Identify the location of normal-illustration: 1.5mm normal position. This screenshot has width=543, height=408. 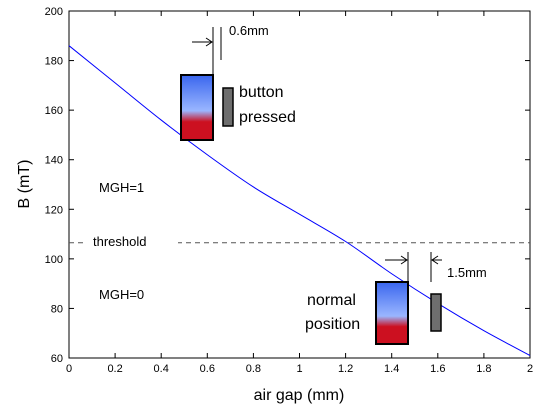
(395, 298).